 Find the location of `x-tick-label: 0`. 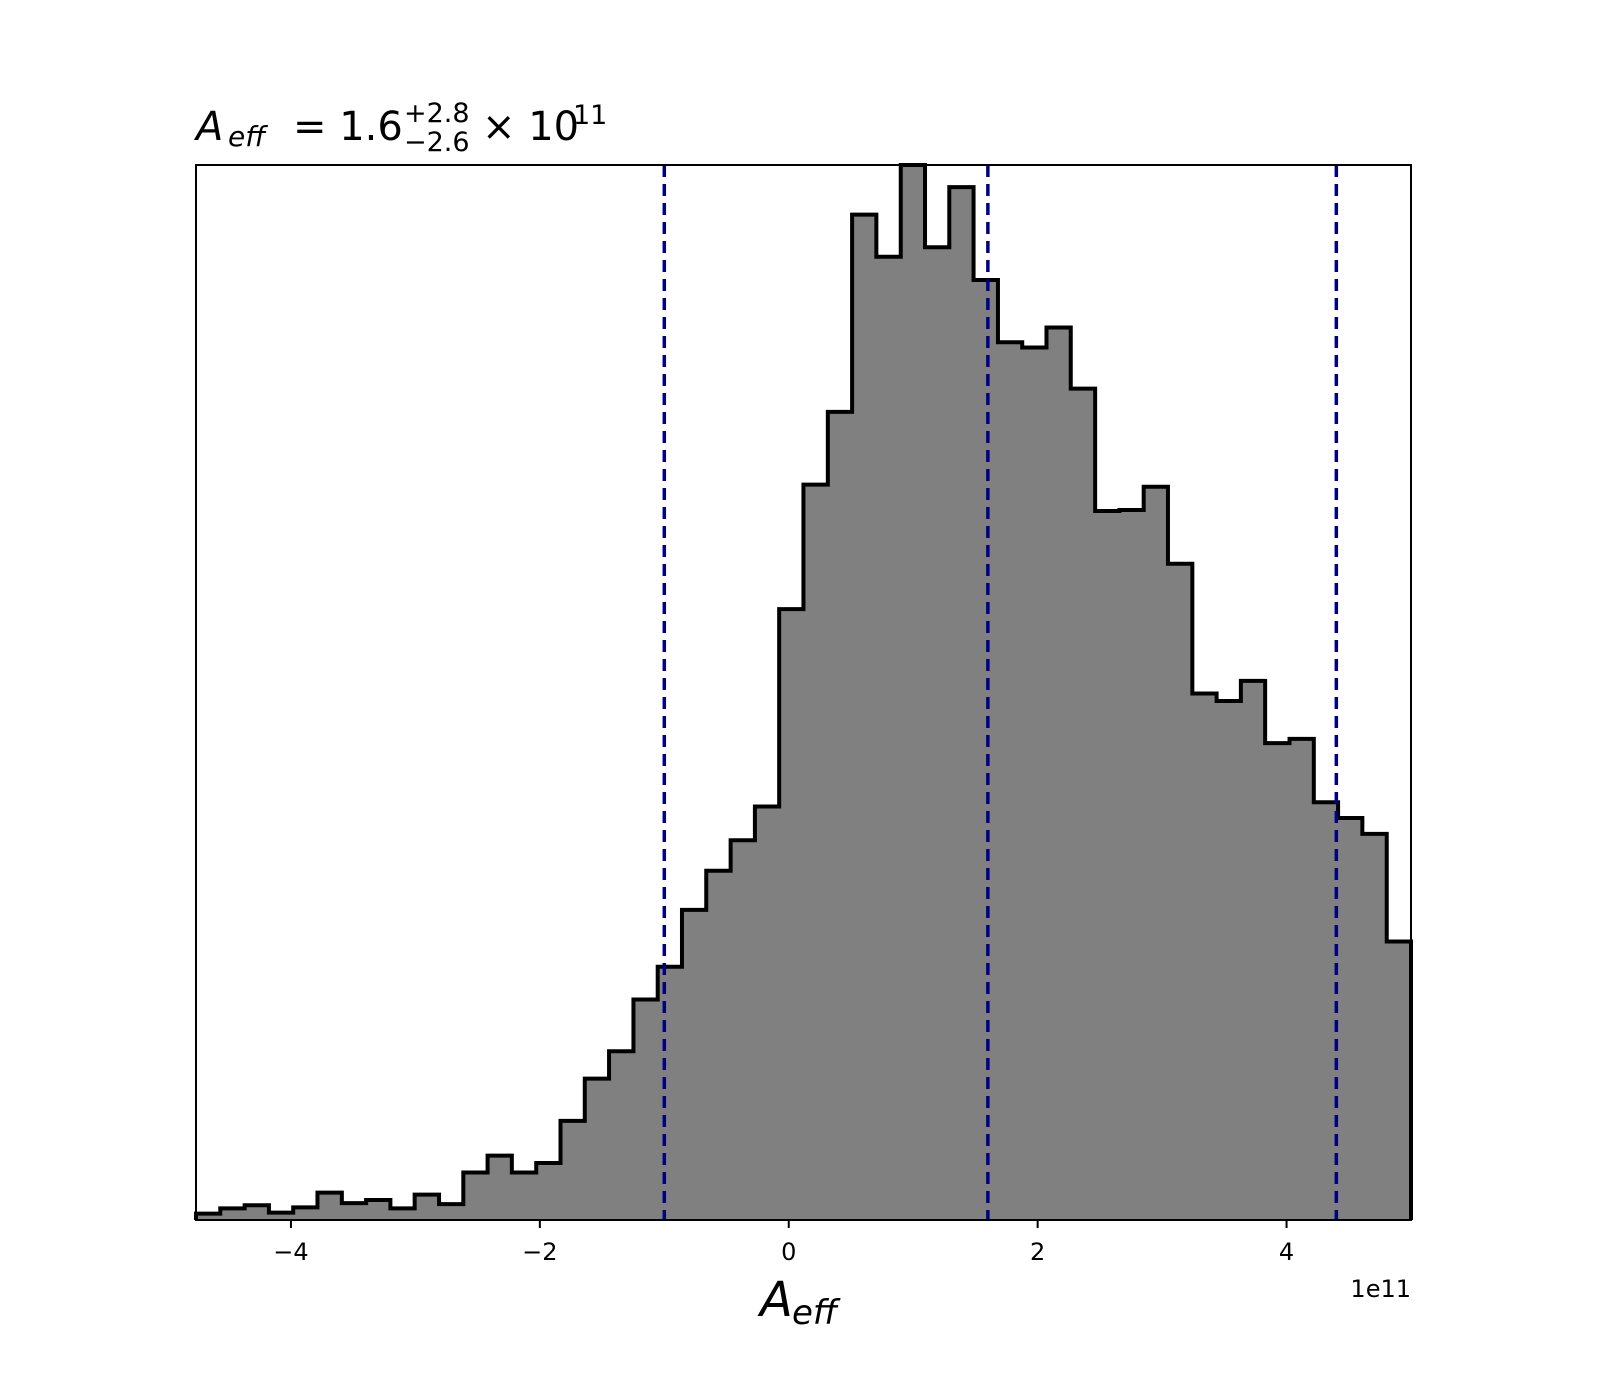

x-tick-label: 0 is located at coordinates (788, 1252).